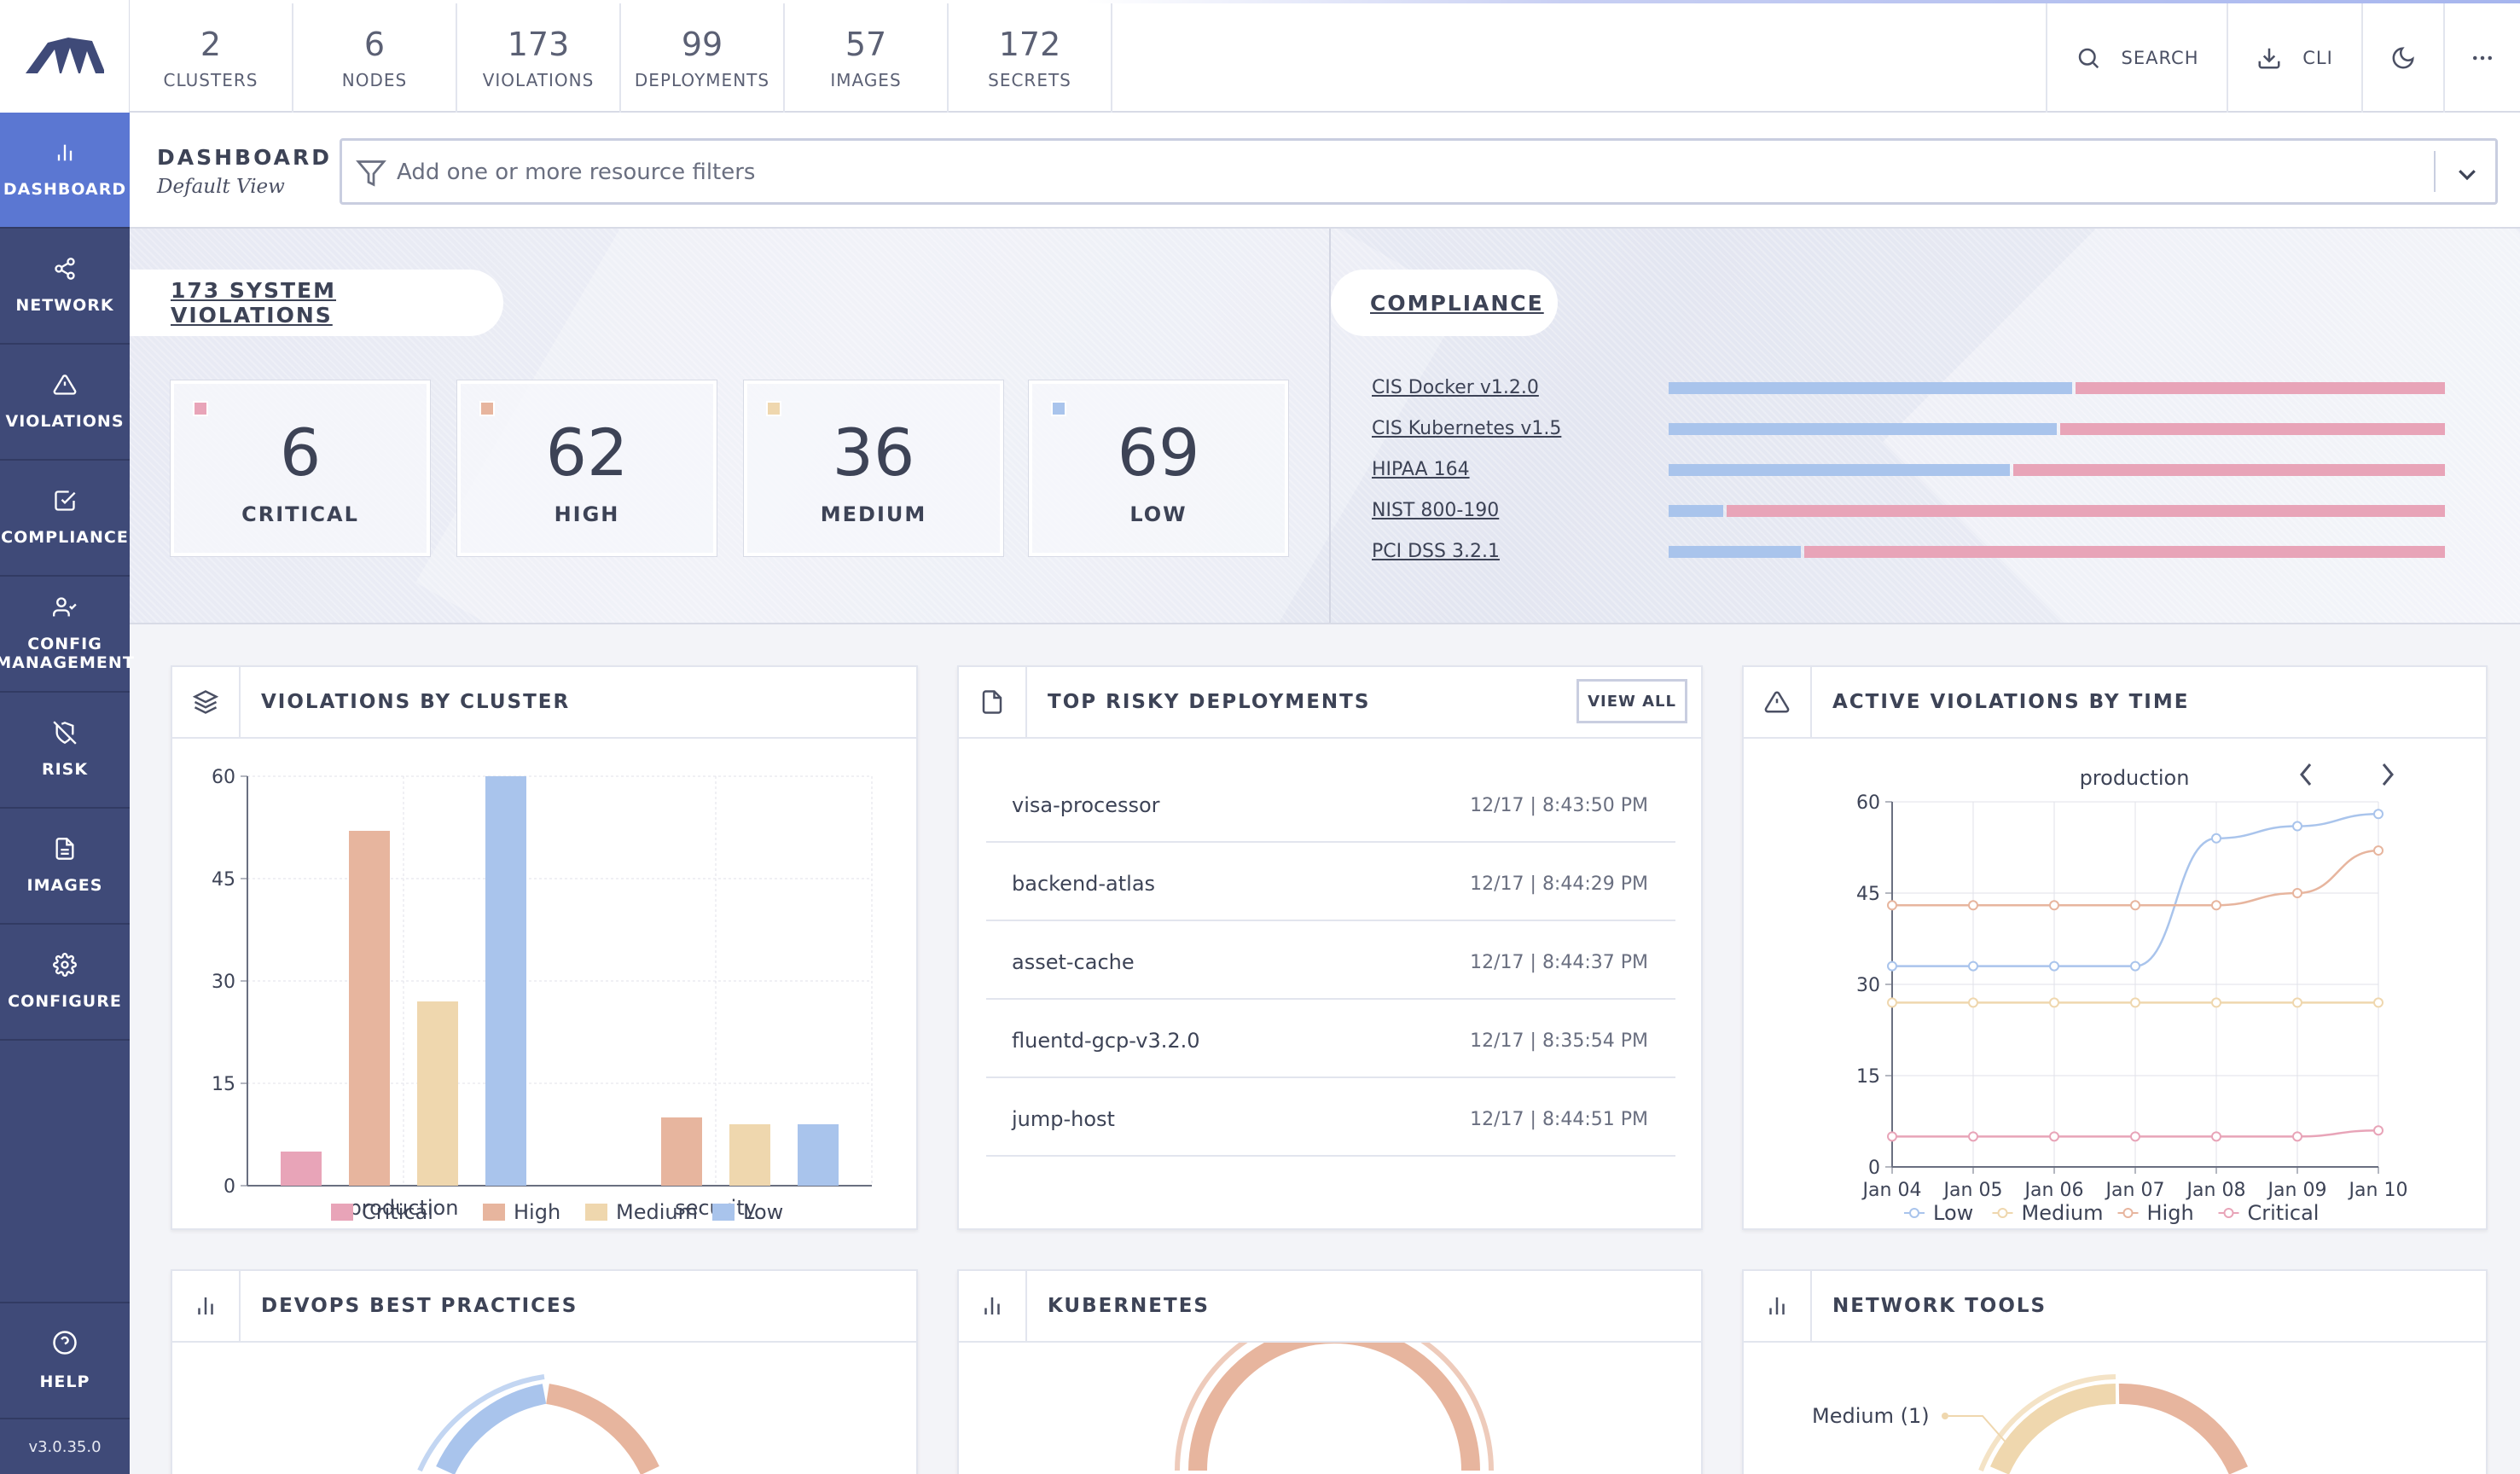  Describe the element at coordinates (1031, 58) in the screenshot. I see `count-secrets: 172 SECRETS` at that location.